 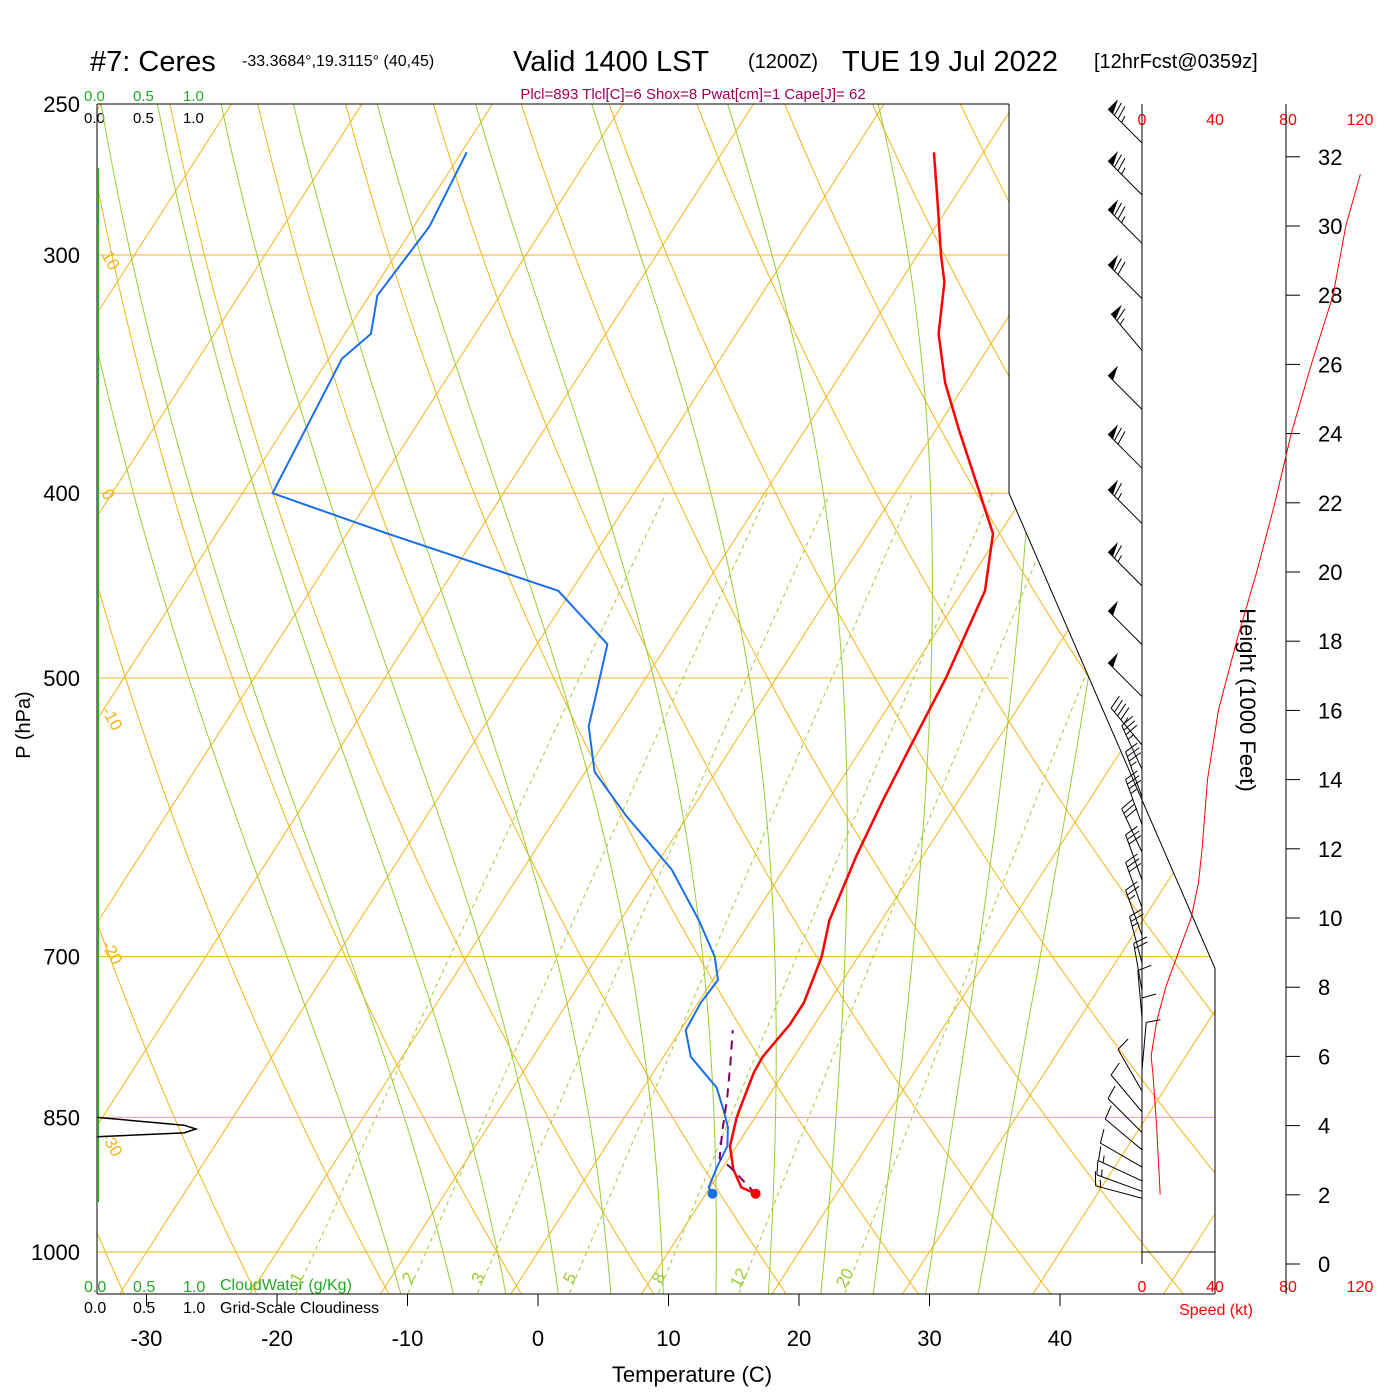 I want to click on cloudiness-tick: 1.0, so click(x=194, y=1308).